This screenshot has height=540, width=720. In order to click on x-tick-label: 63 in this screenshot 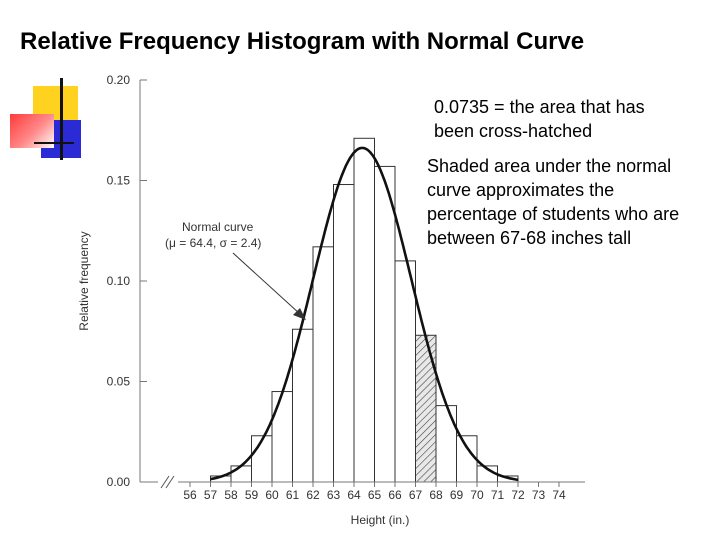, I will do `click(334, 495)`.